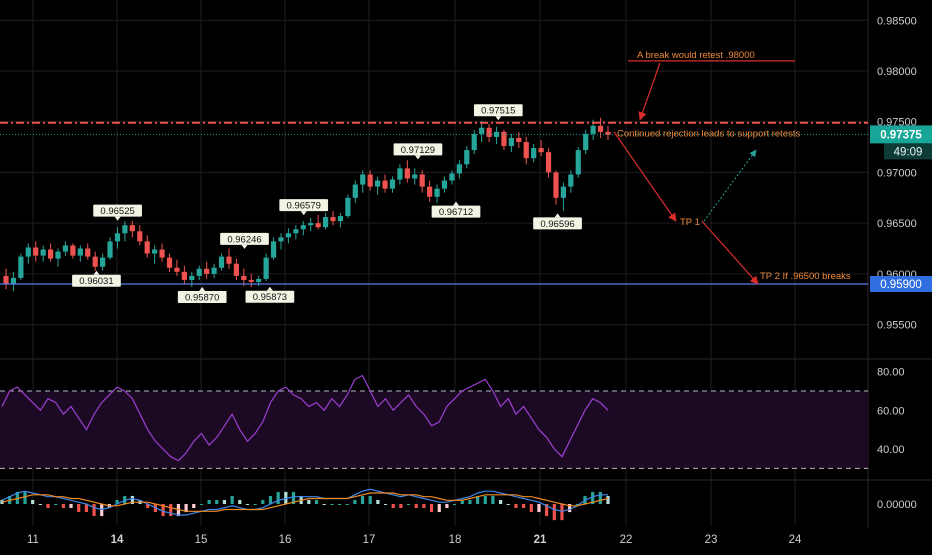 The image size is (932, 555). What do you see at coordinates (690, 222) in the screenshot?
I see `annotation-text: TP 1` at bounding box center [690, 222].